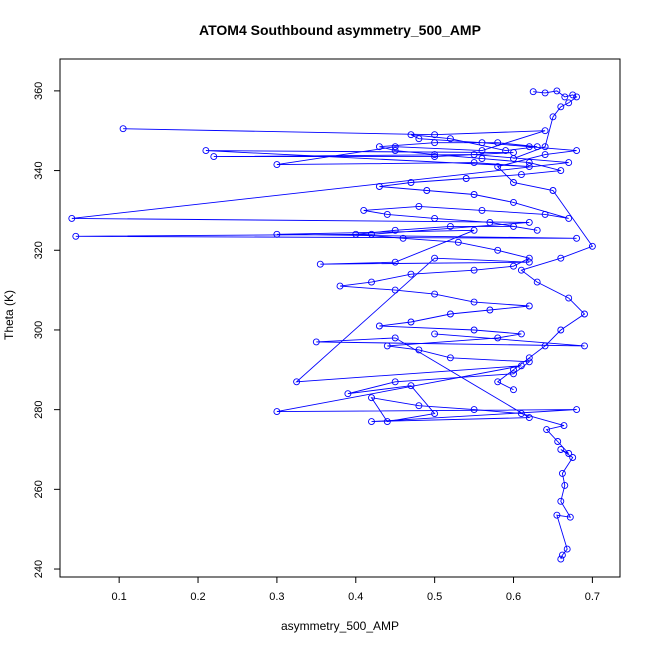 Image resolution: width=650 pixels, height=650 pixels. Describe the element at coordinates (513, 597) in the screenshot. I see `x-tick-label: 0.6` at that location.